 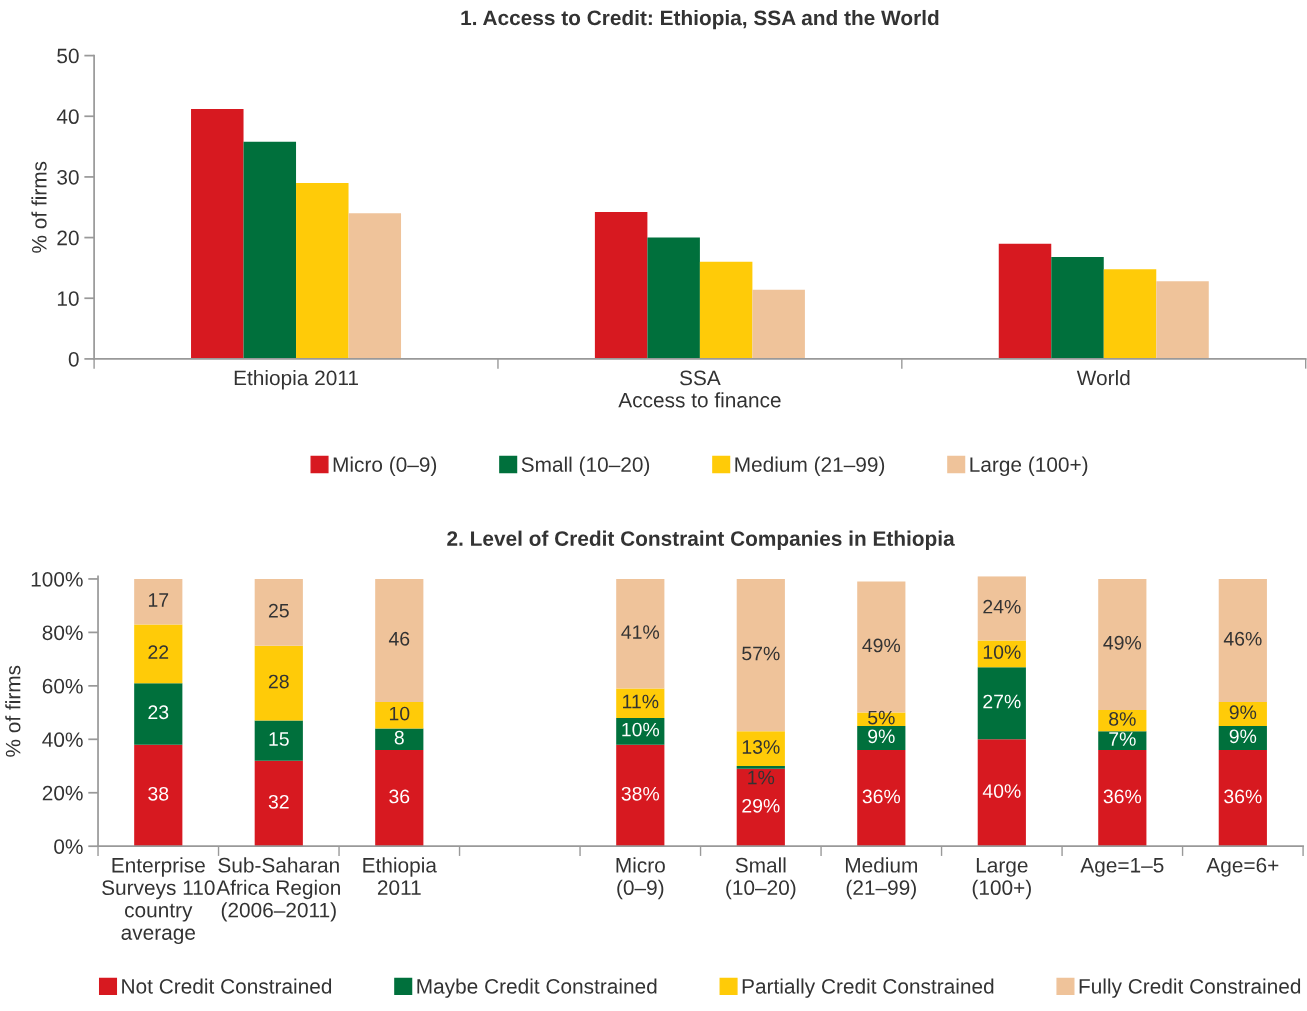 What do you see at coordinates (68, 238) in the screenshot?
I see `y-tick-label: 20` at bounding box center [68, 238].